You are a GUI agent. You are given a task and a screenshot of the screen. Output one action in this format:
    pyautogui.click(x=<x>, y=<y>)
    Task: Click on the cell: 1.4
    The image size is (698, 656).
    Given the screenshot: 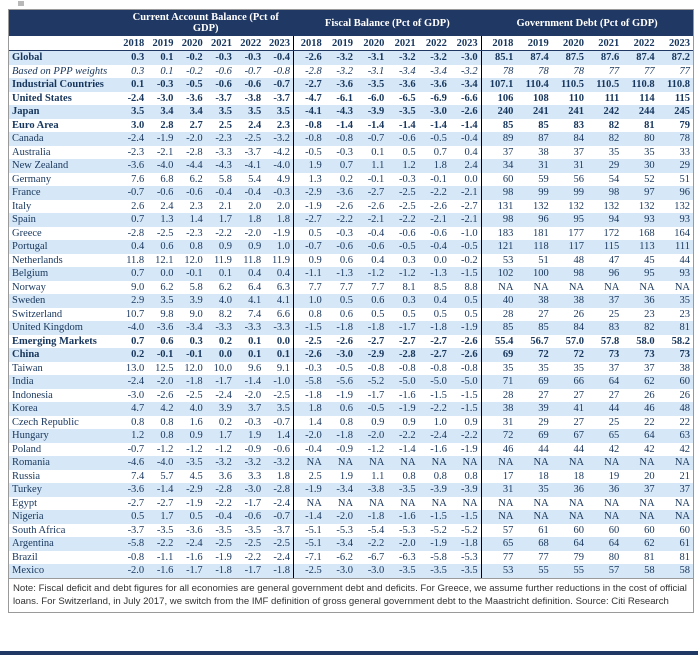 What is the action you would take?
    pyautogui.click(x=191, y=220)
    